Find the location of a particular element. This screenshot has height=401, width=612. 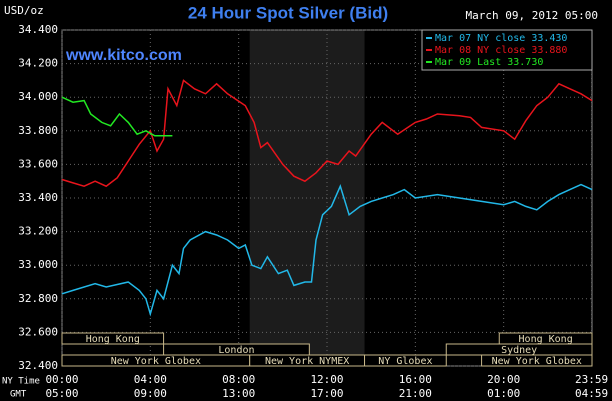

unit-label: USD/oz is located at coordinates (24, 10).